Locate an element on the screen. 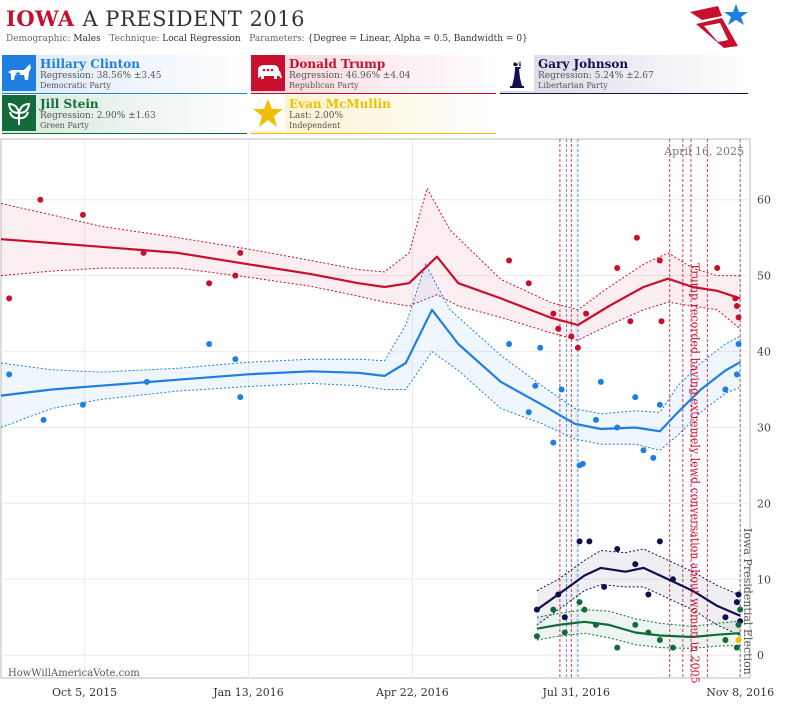 This screenshot has width=789, height=704. parameters-label: Parameters: is located at coordinates (277, 39).